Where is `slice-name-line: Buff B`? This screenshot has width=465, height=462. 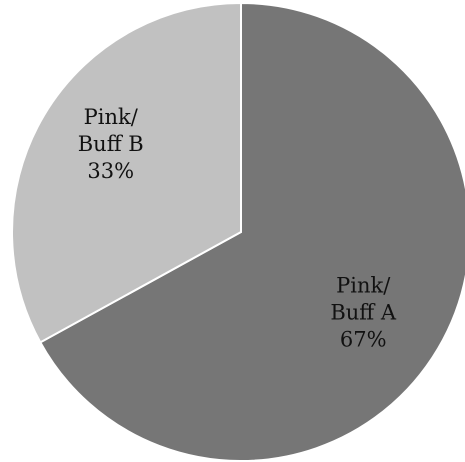
slice-name-line: Buff B is located at coordinates (111, 144).